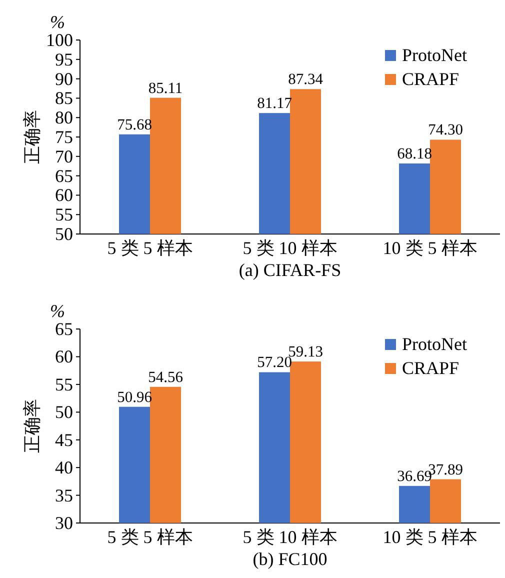 Image resolution: width=505 pixels, height=578 pixels. I want to click on y-tick-label: 30, so click(64, 523).